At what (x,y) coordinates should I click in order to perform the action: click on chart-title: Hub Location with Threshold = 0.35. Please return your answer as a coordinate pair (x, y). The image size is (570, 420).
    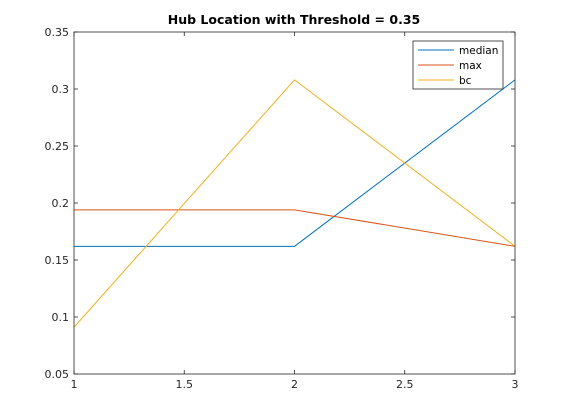
    Looking at the image, I should click on (294, 19).